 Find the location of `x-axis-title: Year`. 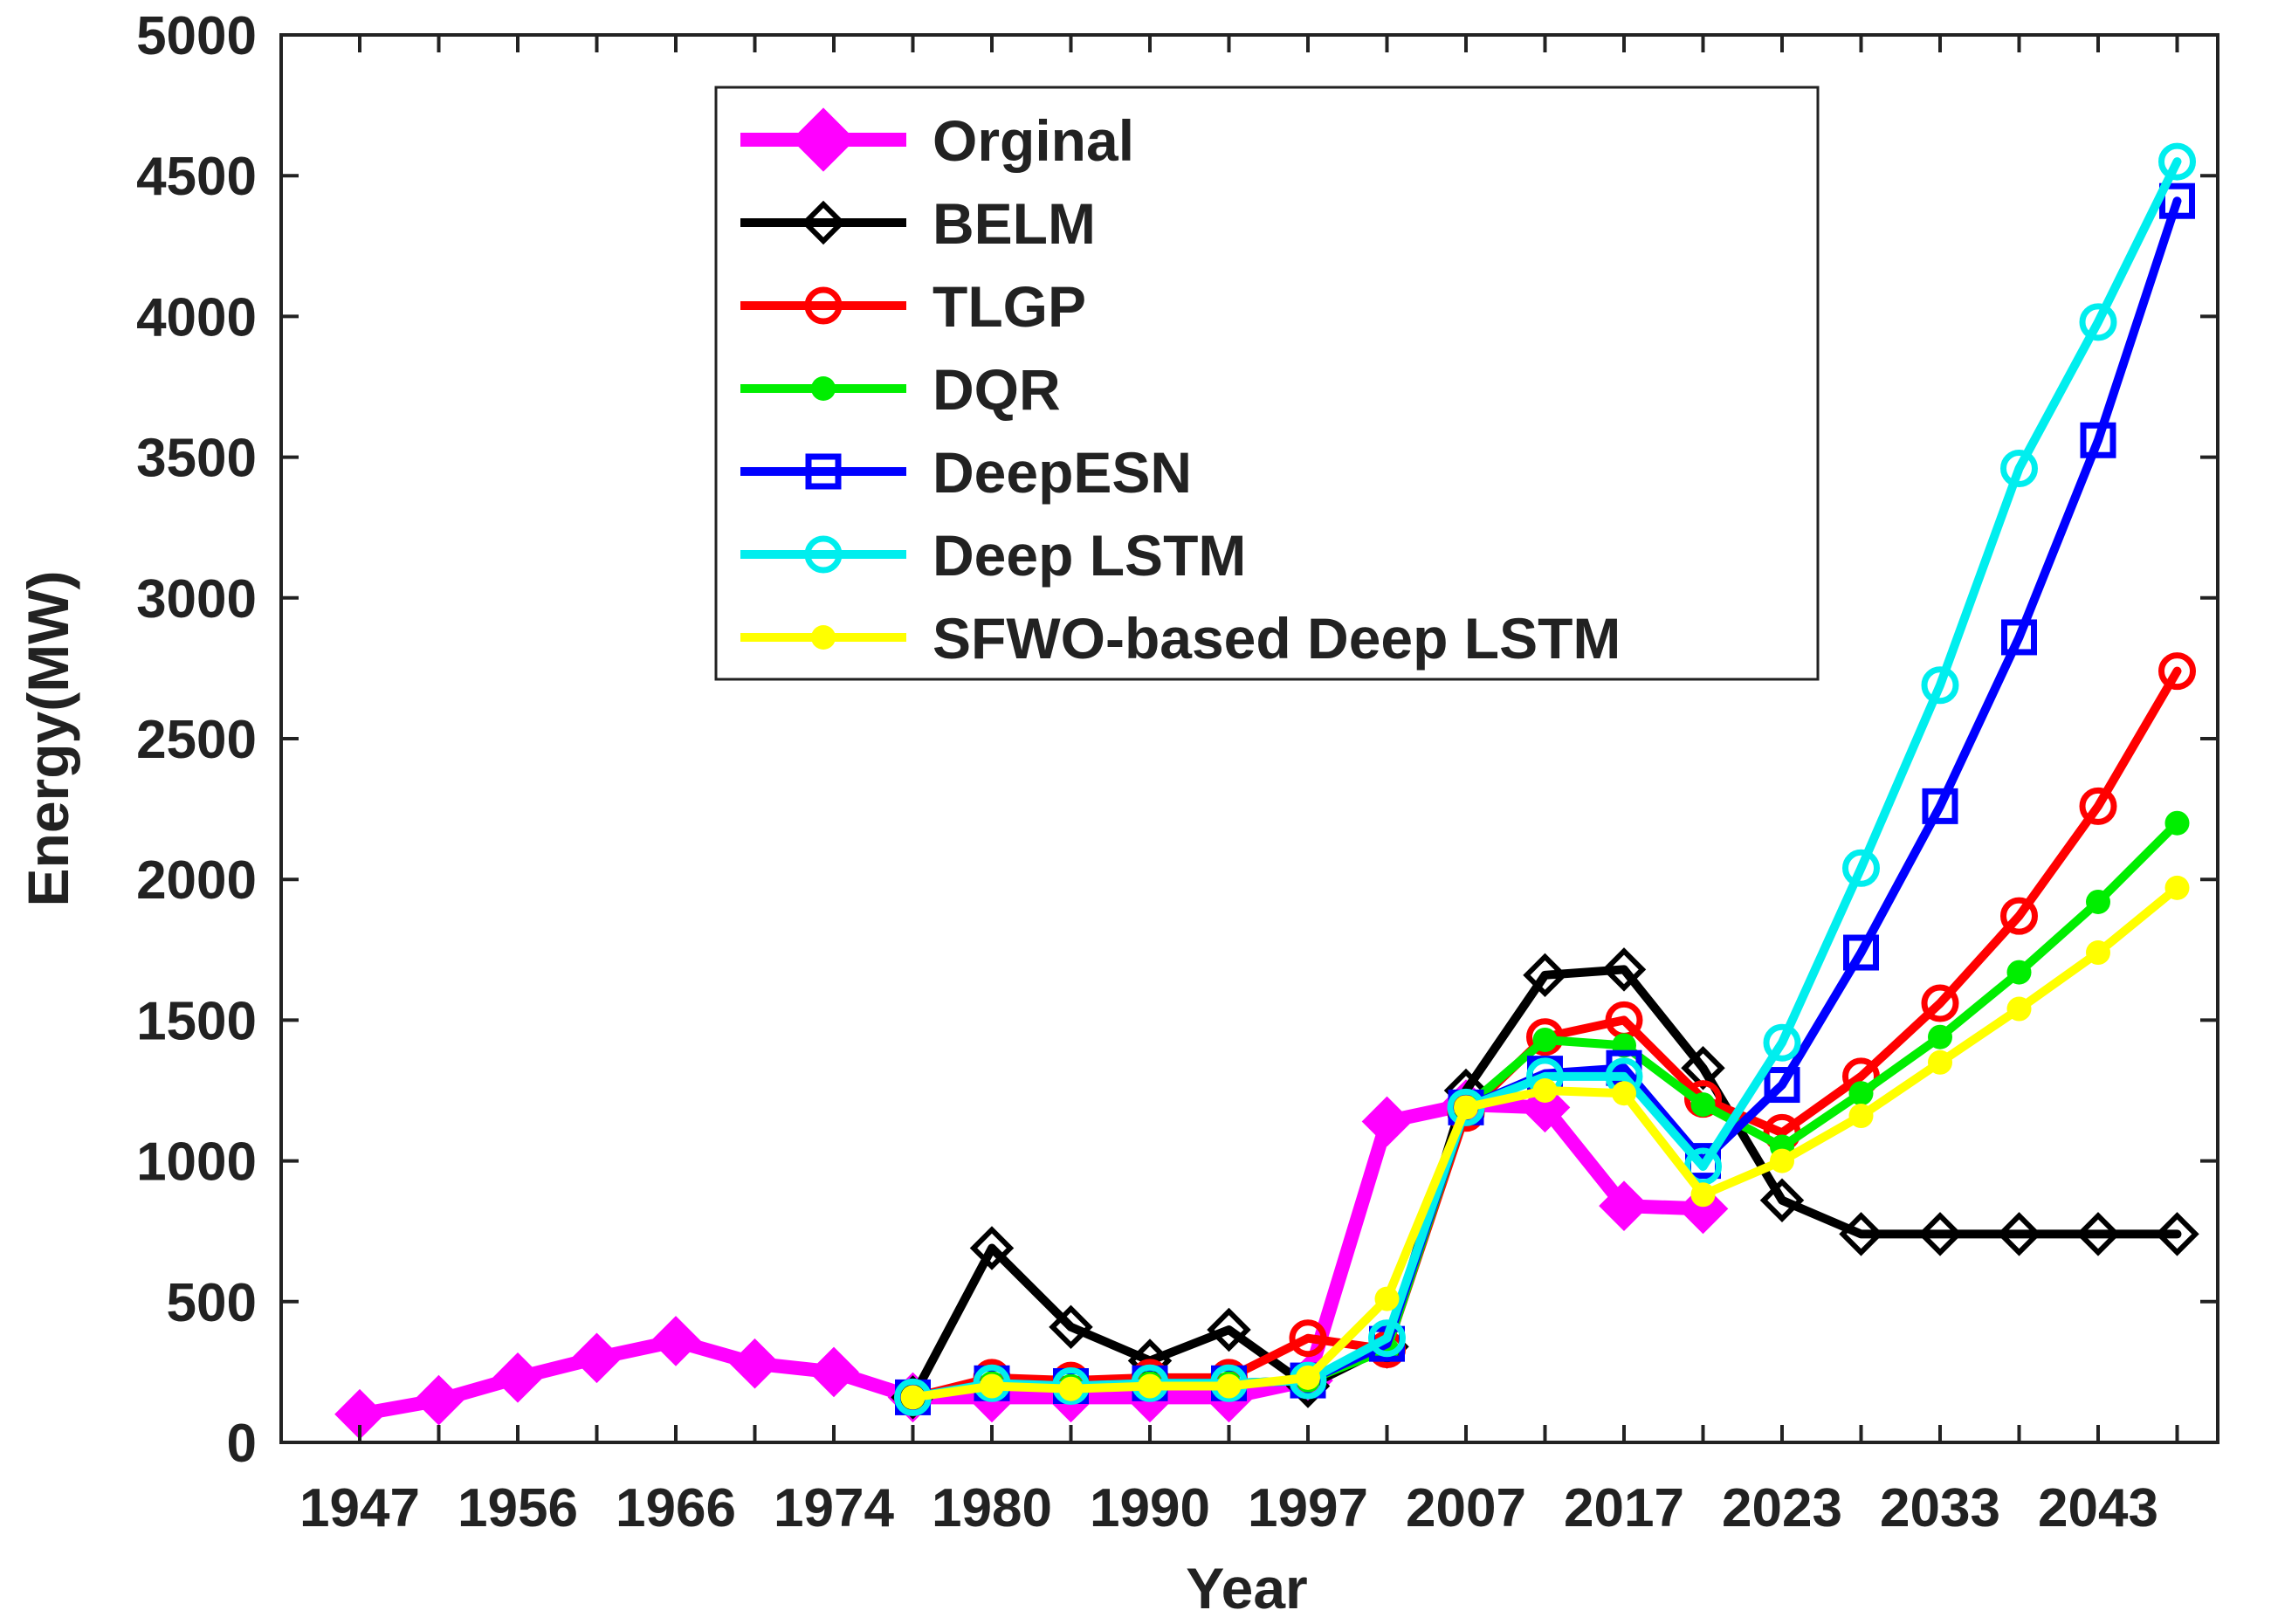

x-axis-title: Year is located at coordinates (1246, 1589).